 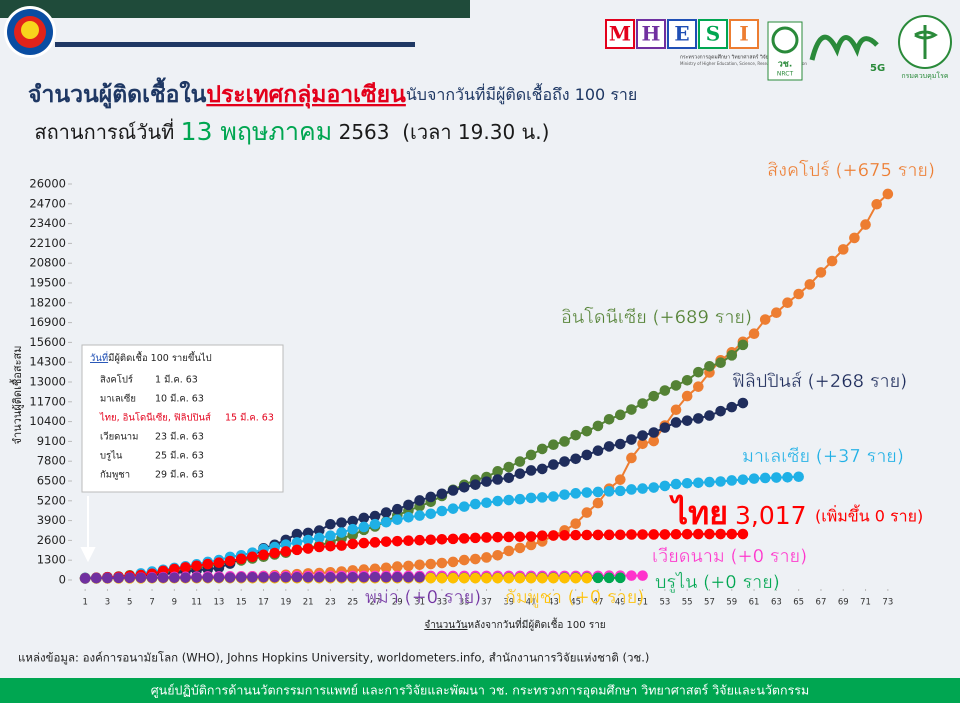 I want to click on x-tick-label: 51, so click(x=642, y=603).